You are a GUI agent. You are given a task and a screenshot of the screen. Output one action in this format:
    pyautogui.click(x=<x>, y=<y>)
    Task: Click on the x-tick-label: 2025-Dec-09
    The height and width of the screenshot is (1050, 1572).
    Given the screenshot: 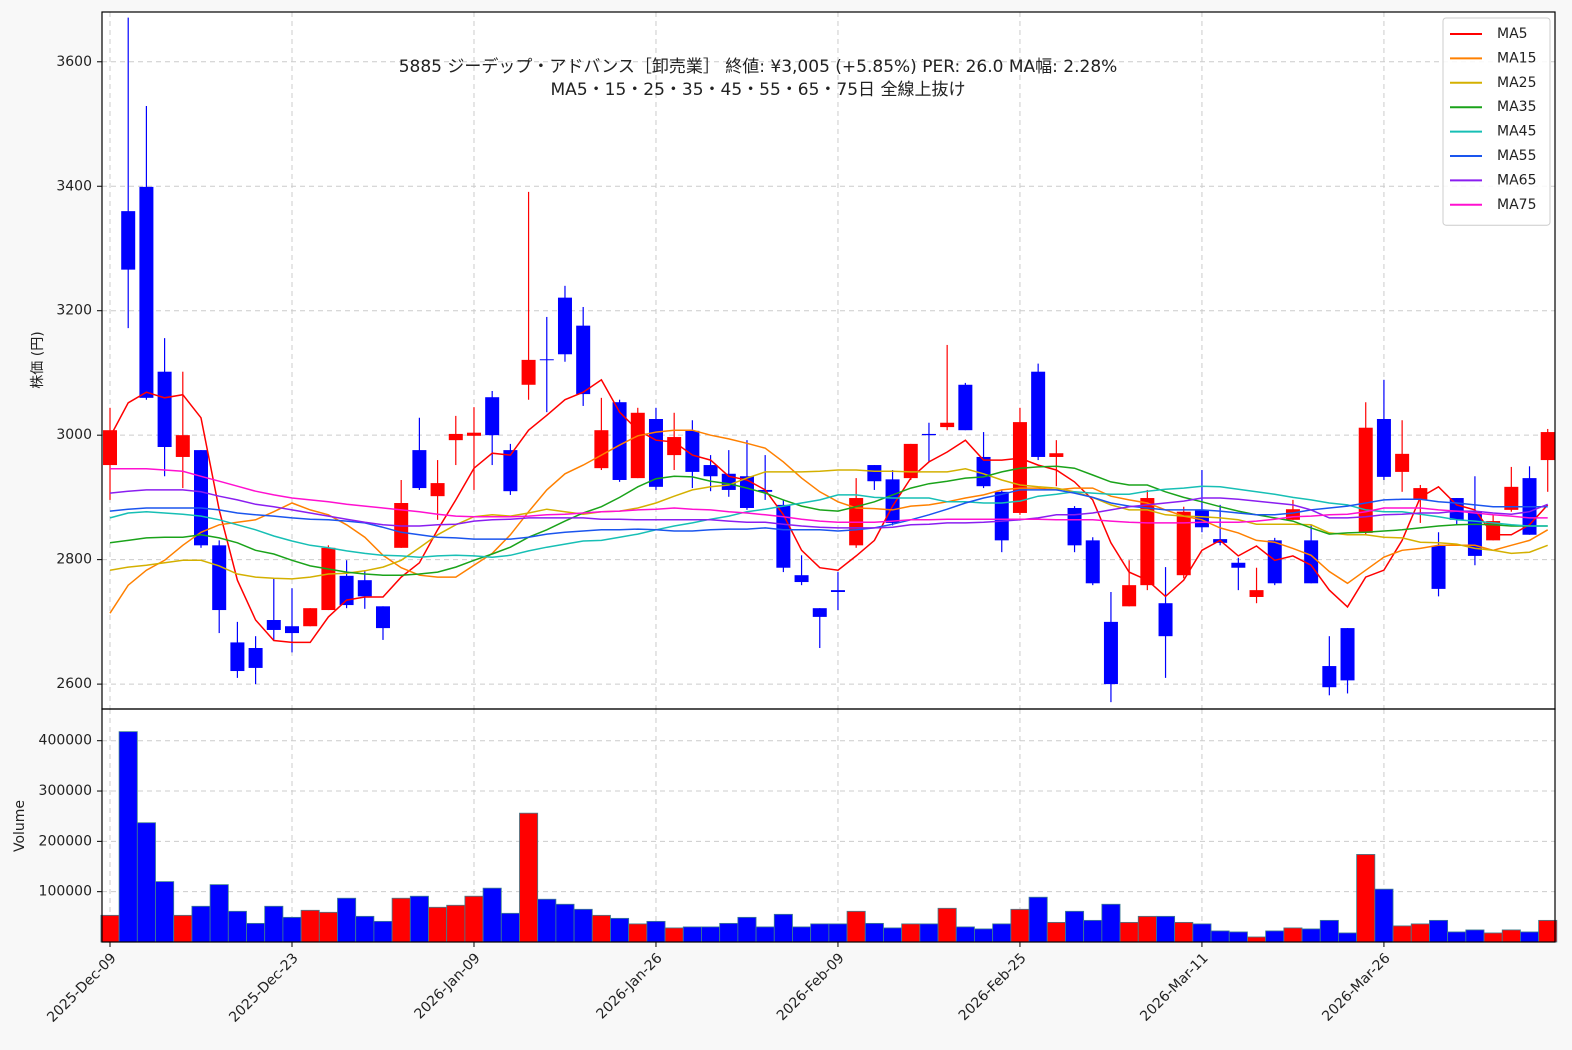 What is the action you would take?
    pyautogui.click(x=81, y=987)
    